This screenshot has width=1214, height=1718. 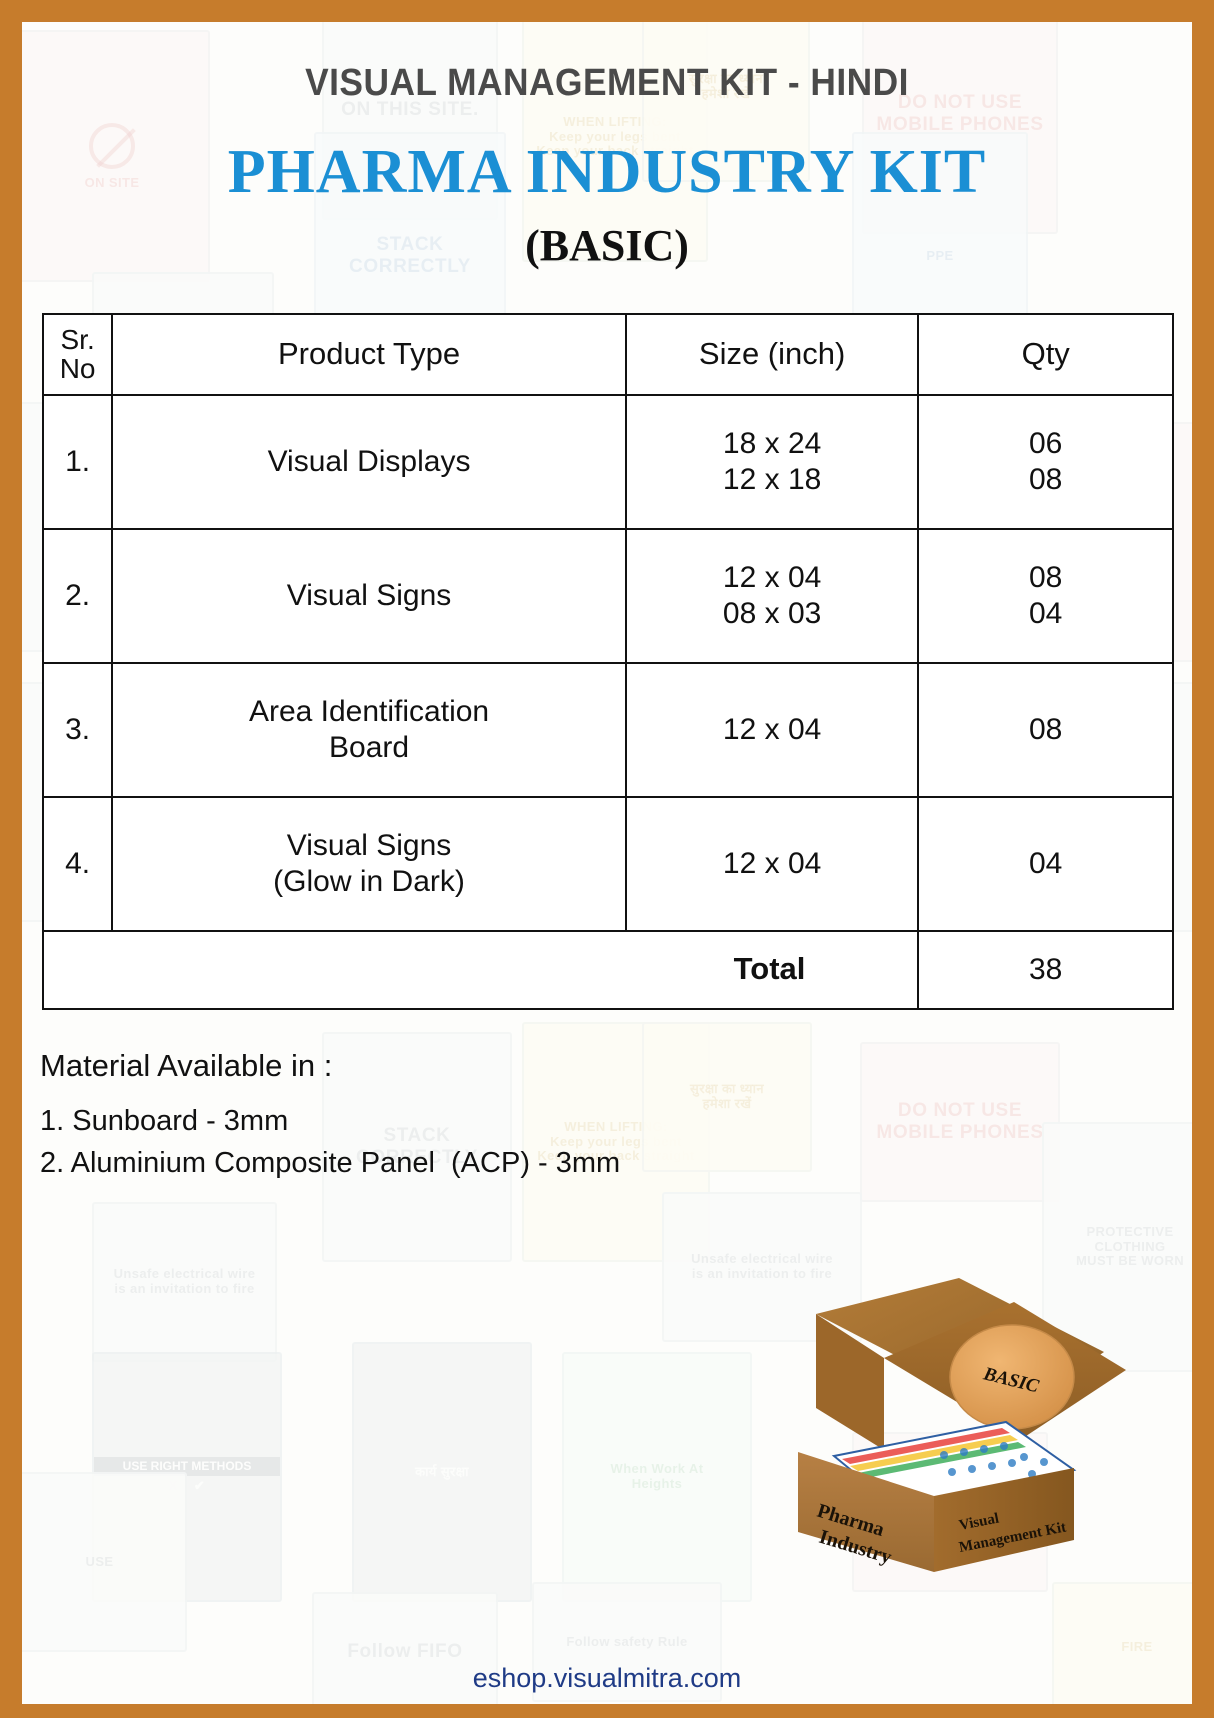 I want to click on product-line-2: Board, so click(x=369, y=747).